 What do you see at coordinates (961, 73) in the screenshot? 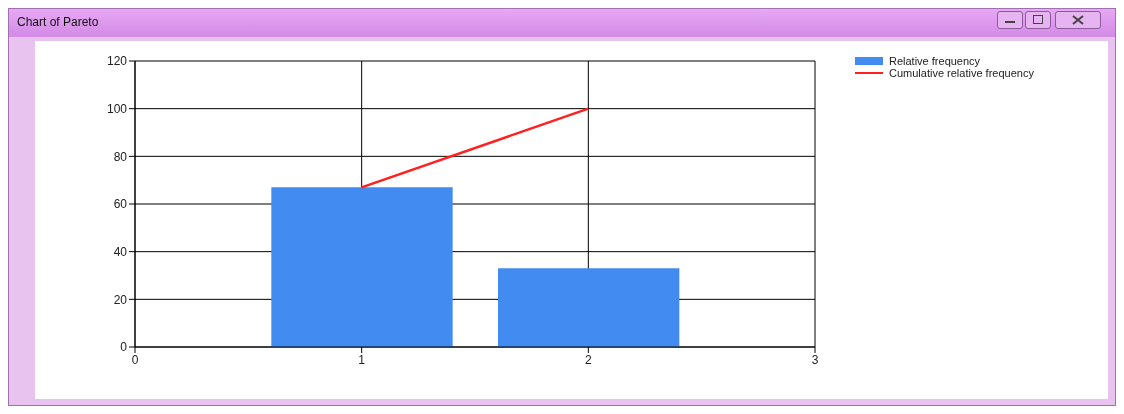
I see `legend-label: Cumulative relative frequency` at bounding box center [961, 73].